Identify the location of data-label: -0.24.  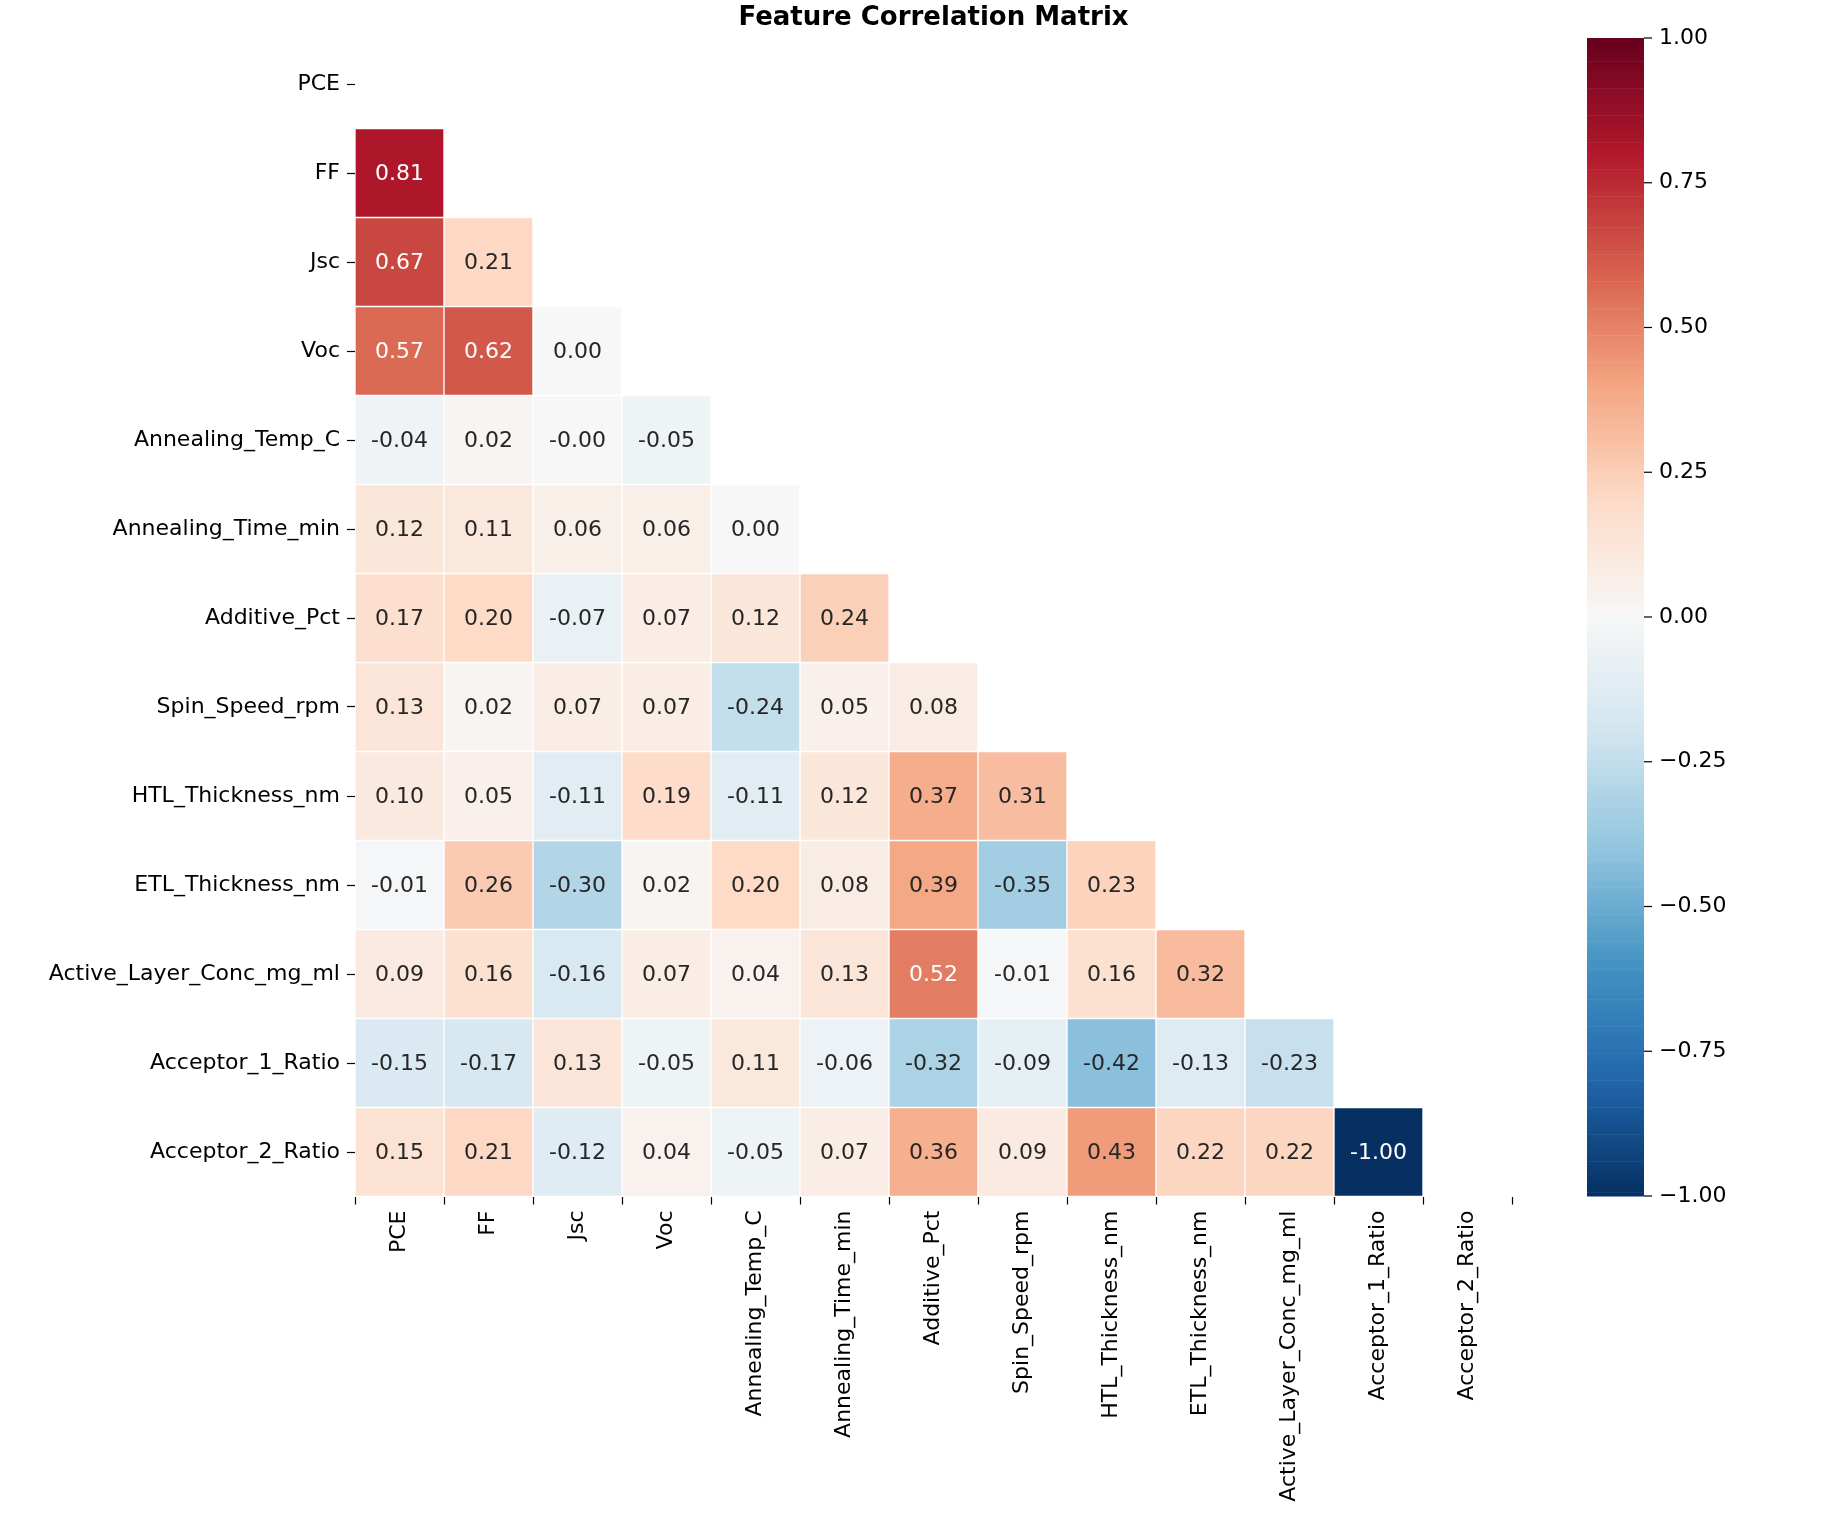
(755, 706).